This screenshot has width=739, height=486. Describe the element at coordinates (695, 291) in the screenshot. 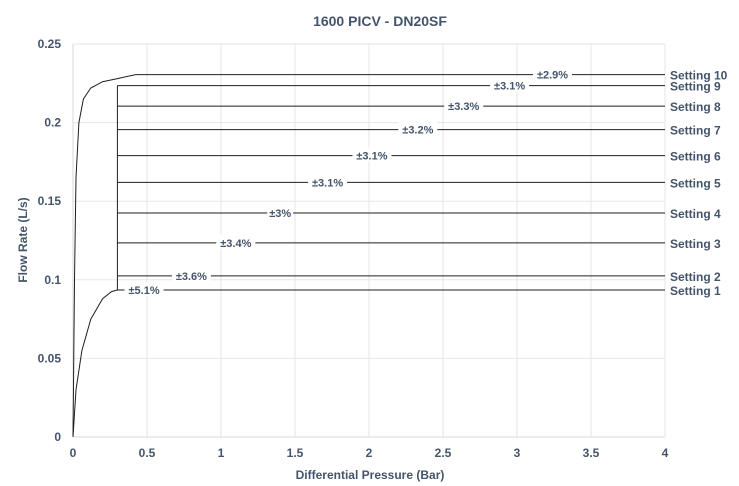

I see `series-label: Setting 1` at that location.